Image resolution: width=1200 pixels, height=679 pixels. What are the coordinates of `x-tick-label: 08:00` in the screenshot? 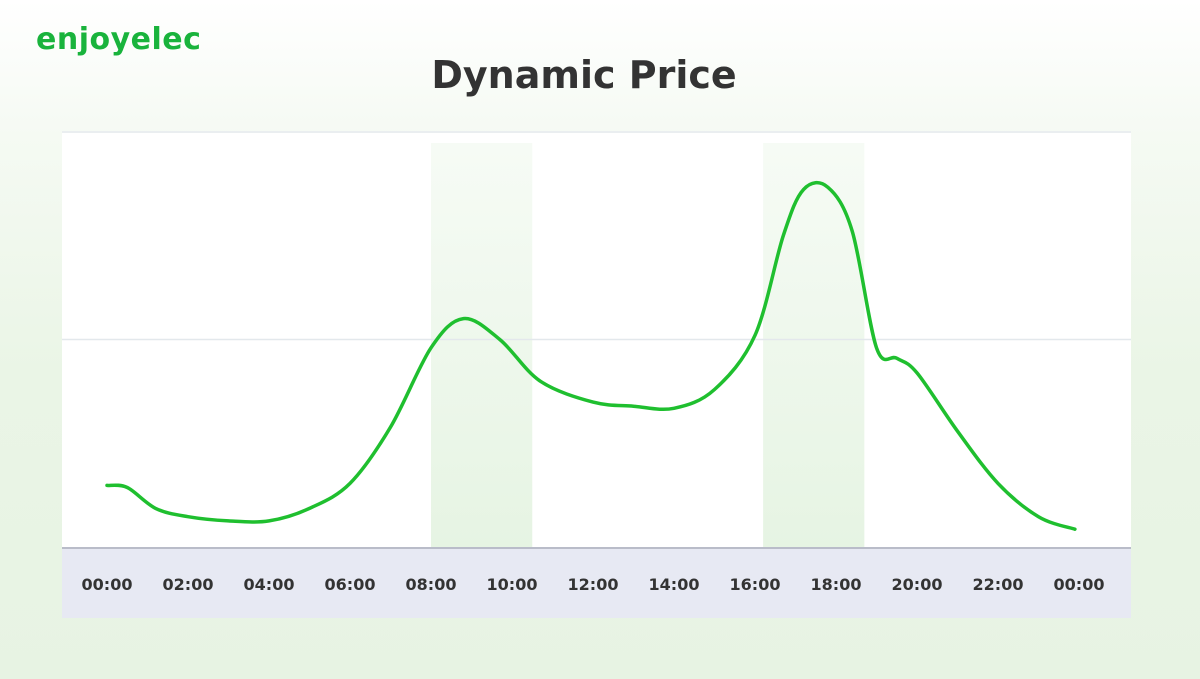 It's located at (431, 584).